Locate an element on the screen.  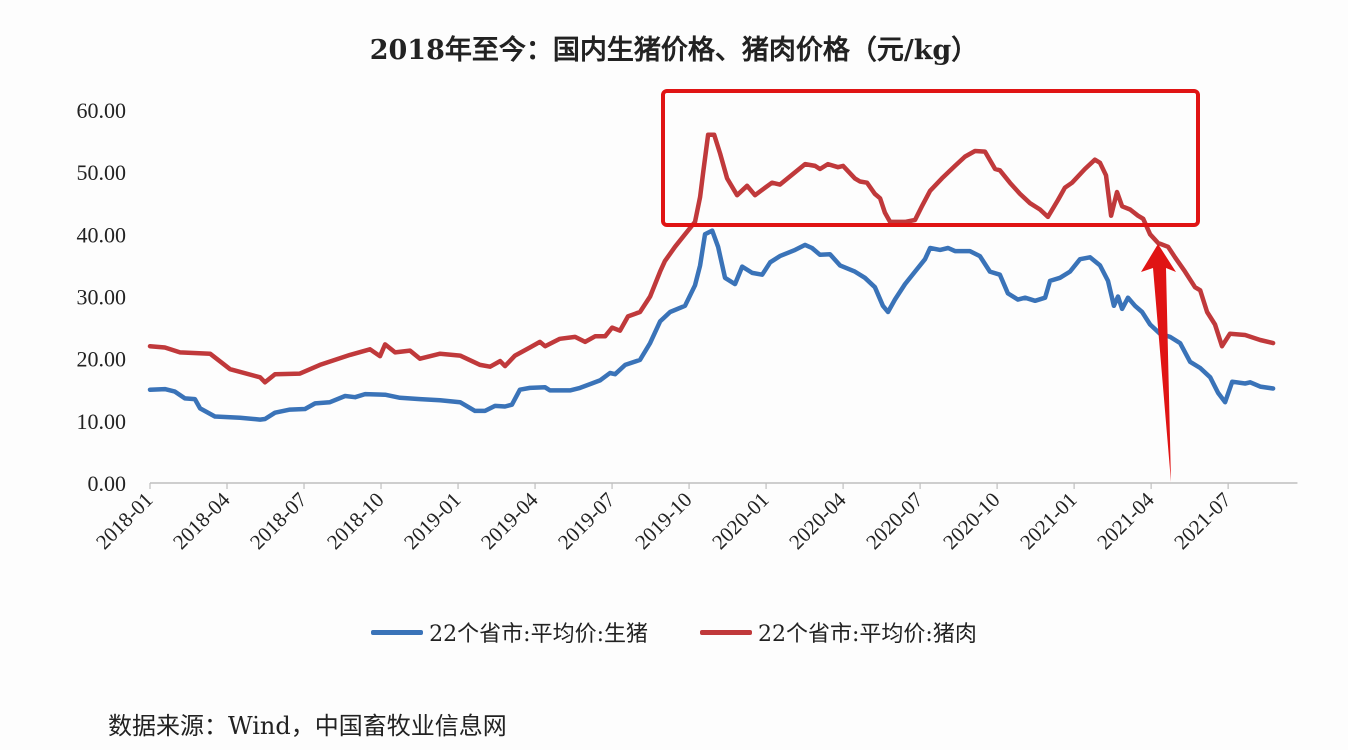
y-tick-label: 50.00 is located at coordinates (102, 172).